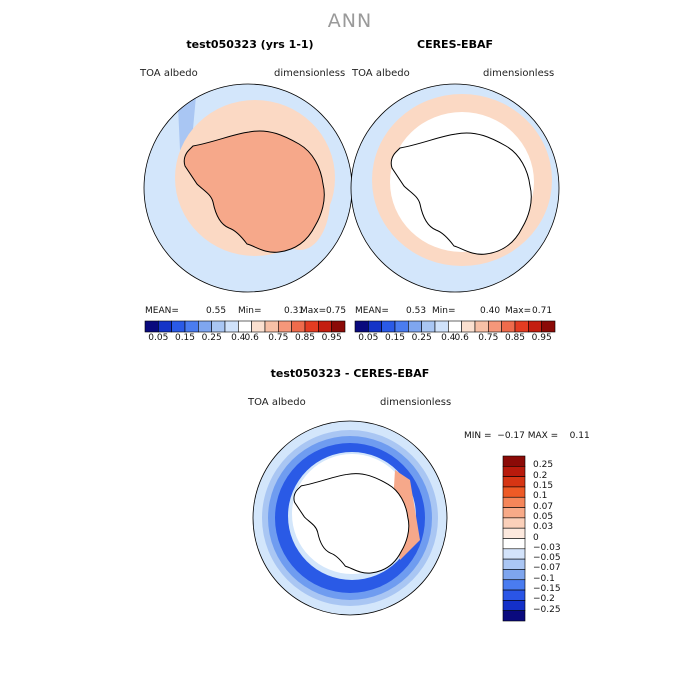 The height and width of the screenshot is (700, 700). What do you see at coordinates (336, 311) in the screenshot?
I see `panel1-max: 0.75` at bounding box center [336, 311].